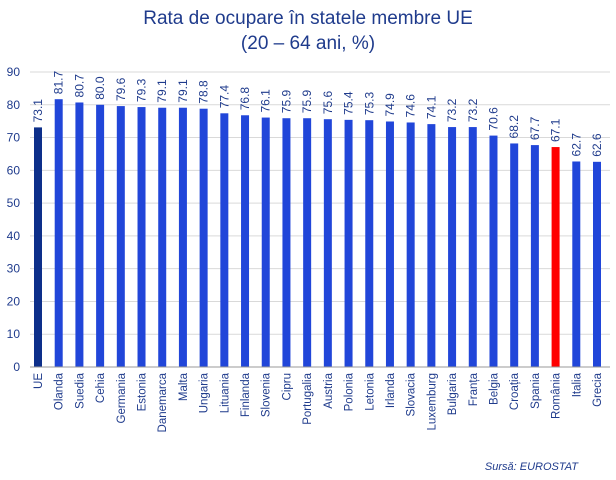  I want to click on bar-bulgaria, so click(452, 247).